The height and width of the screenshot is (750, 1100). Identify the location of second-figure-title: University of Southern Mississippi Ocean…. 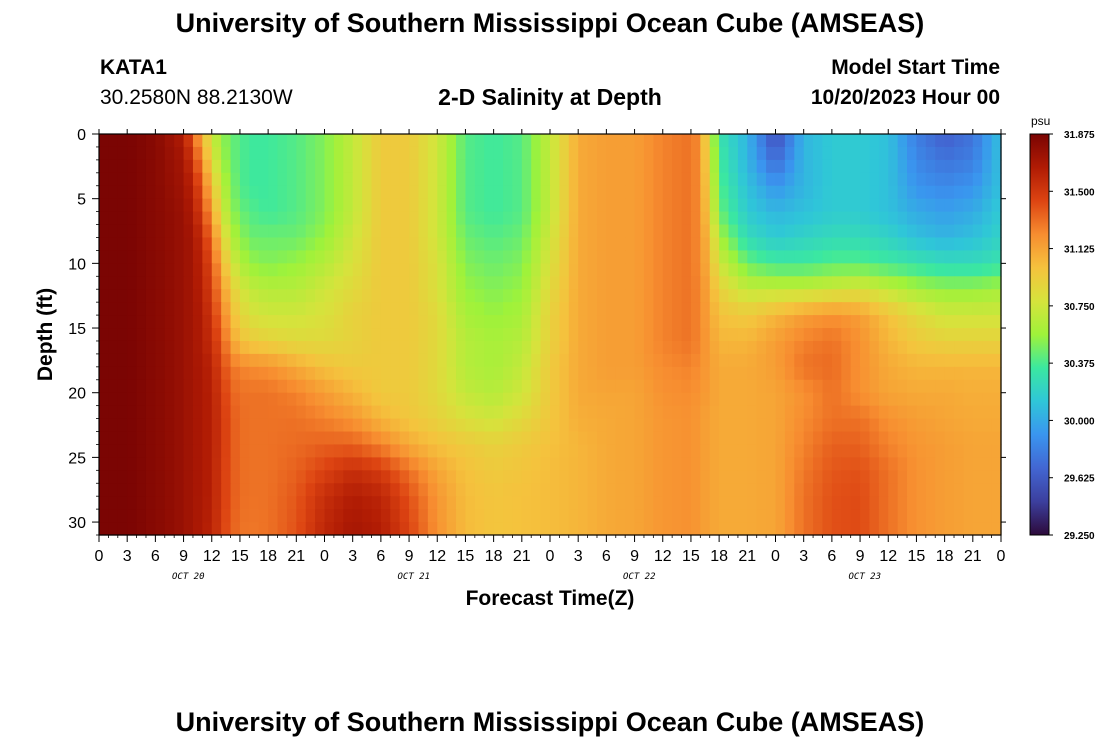
(550, 722).